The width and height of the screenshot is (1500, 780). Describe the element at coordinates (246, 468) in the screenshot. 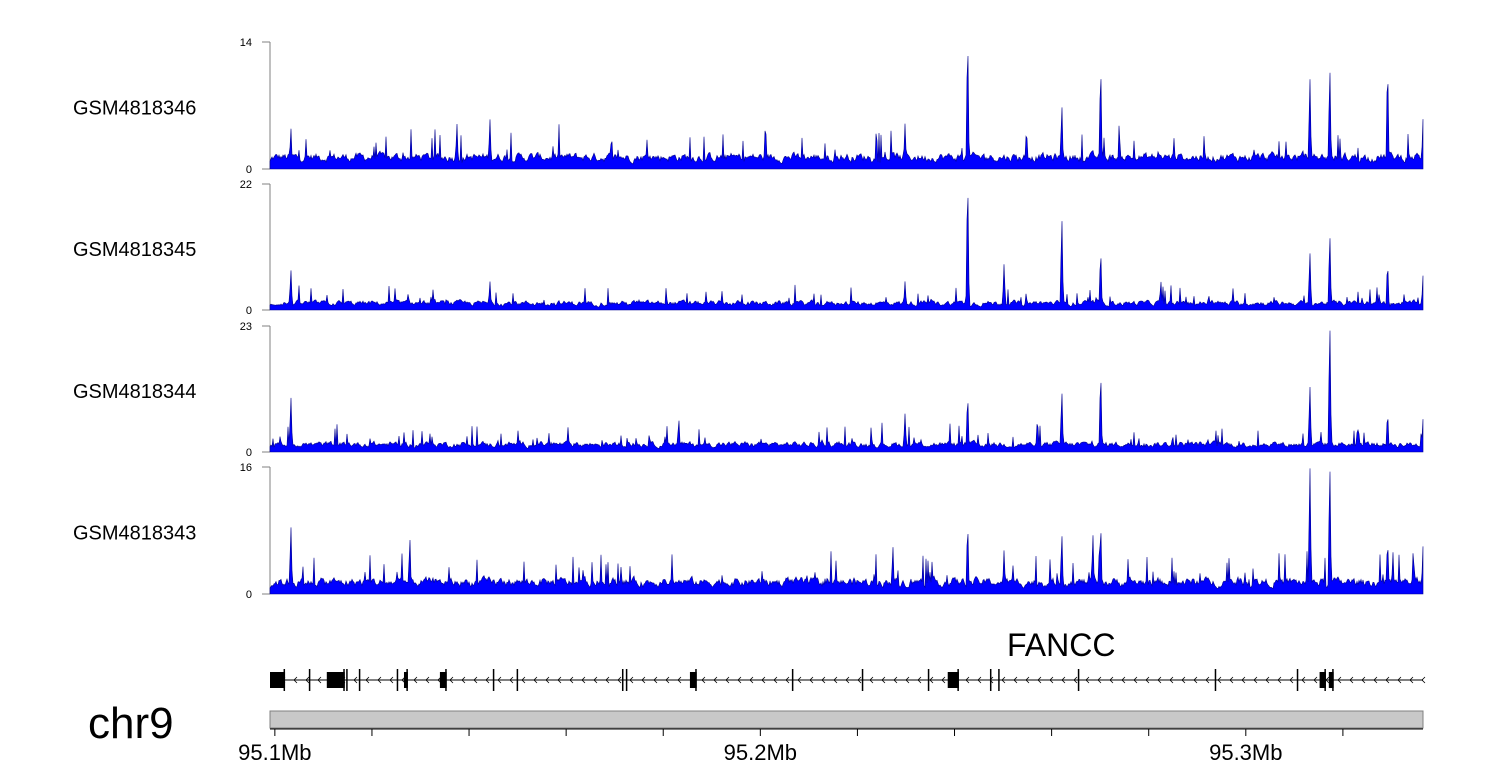

I see `y-tick-label: 16` at that location.